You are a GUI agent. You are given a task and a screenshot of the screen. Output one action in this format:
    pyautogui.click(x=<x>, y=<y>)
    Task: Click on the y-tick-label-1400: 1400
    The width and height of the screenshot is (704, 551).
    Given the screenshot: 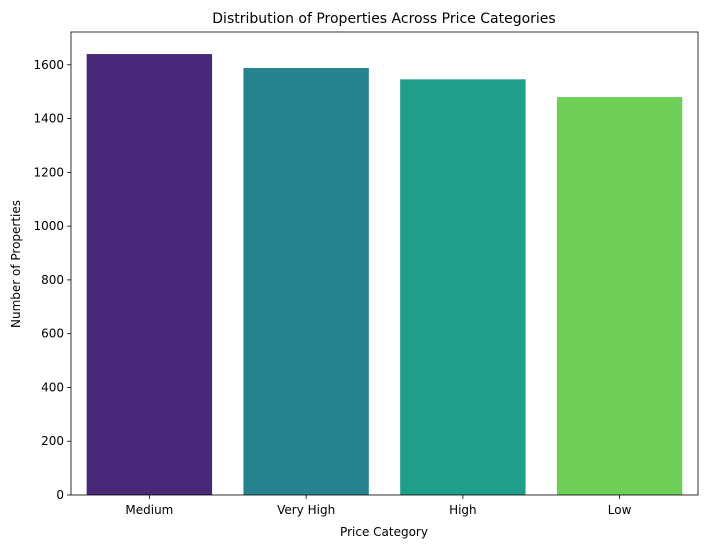 What is the action you would take?
    pyautogui.click(x=48, y=119)
    